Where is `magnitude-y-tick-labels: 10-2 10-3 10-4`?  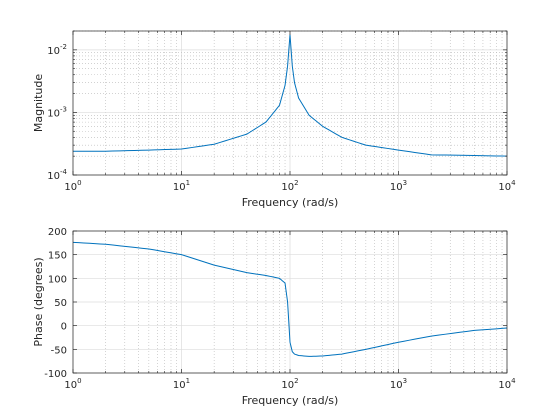
magnitude-y-tick-labels: 10-2 10-3 10-4 is located at coordinates (57, 112).